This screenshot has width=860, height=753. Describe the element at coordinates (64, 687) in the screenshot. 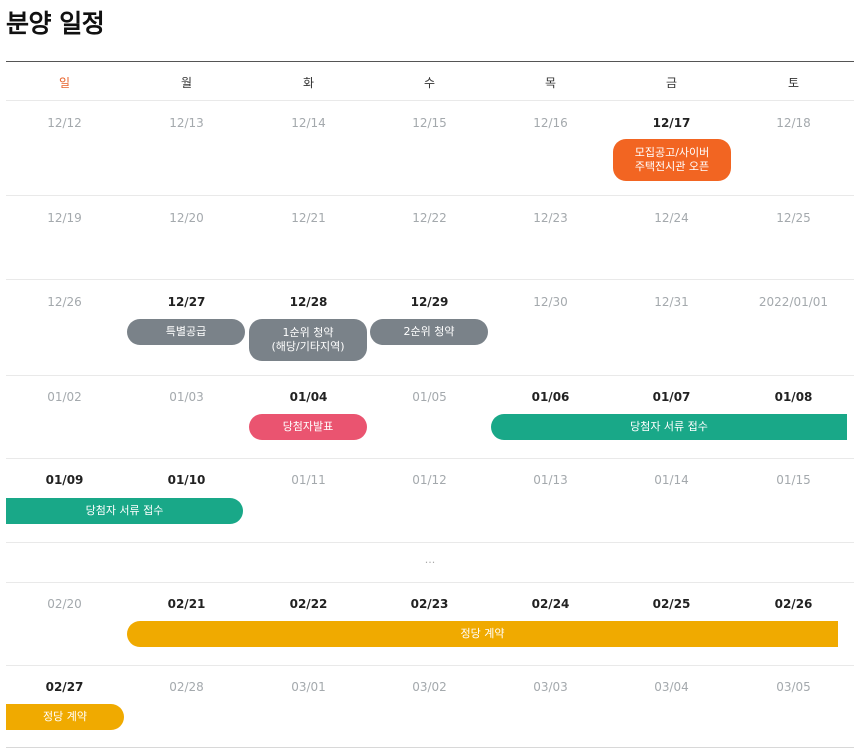

I see `date-cell-highlighted: 02/27` at that location.